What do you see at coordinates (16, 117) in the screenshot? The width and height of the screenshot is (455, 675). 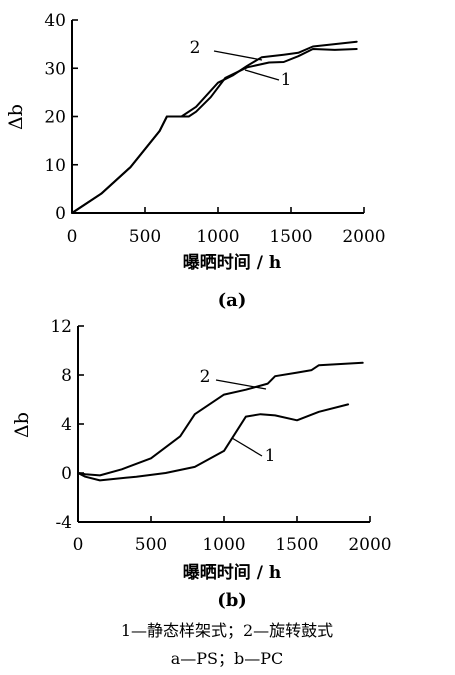 I see `chart-a-y-axis-title: Δb` at bounding box center [16, 117].